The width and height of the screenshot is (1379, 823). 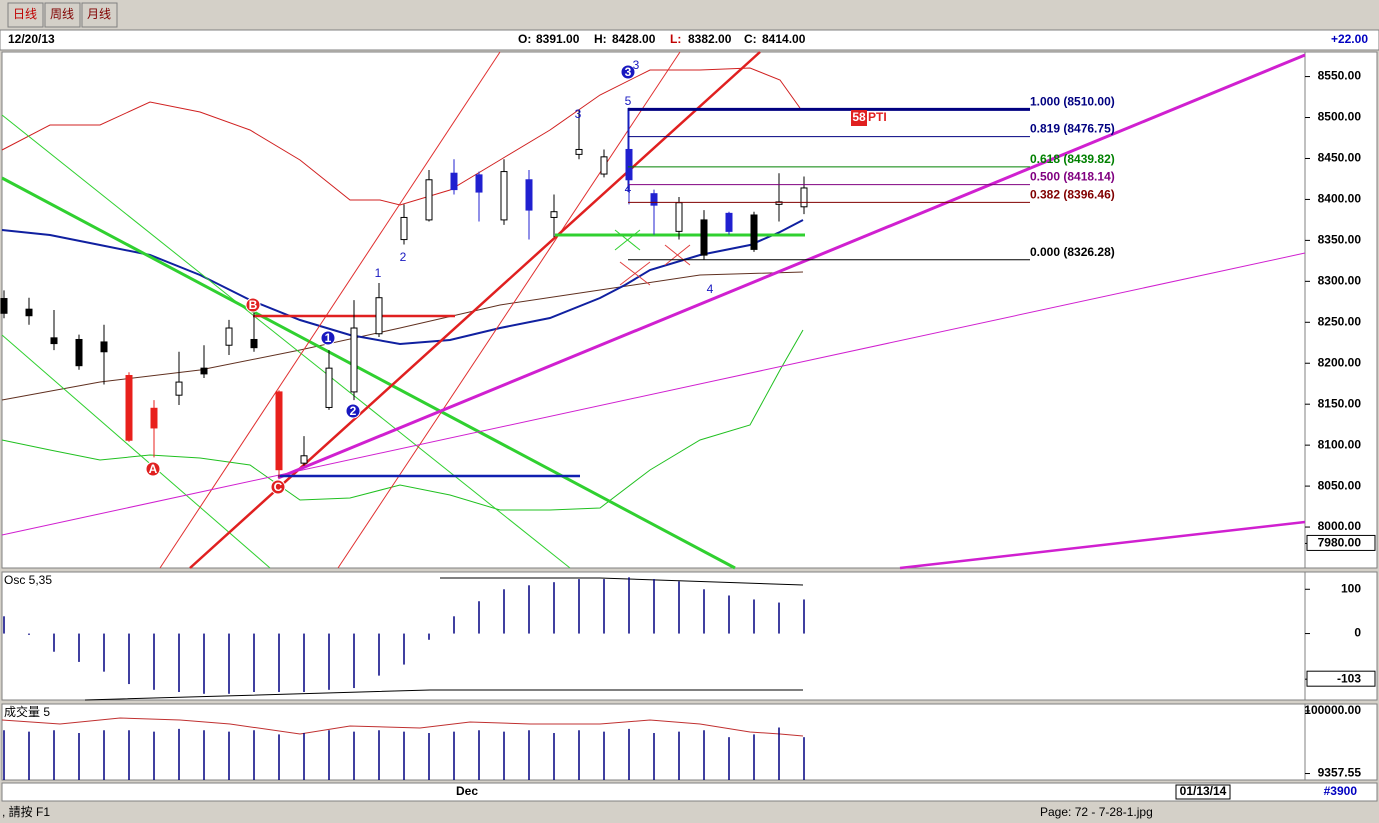 I want to click on change: +22.00, so click(x=1349, y=39).